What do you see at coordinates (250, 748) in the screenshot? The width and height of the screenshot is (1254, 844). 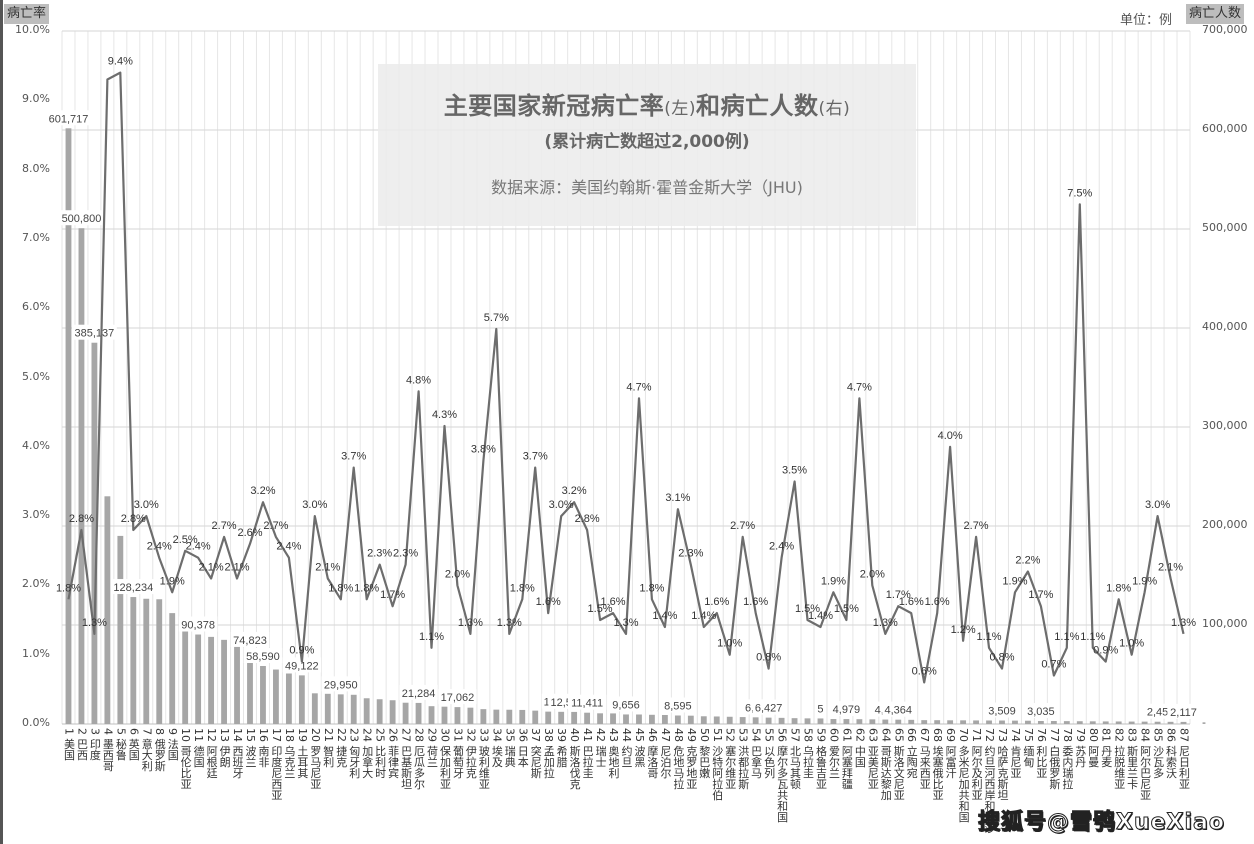 I see `x-axis-category-label: 15 波兰` at bounding box center [250, 748].